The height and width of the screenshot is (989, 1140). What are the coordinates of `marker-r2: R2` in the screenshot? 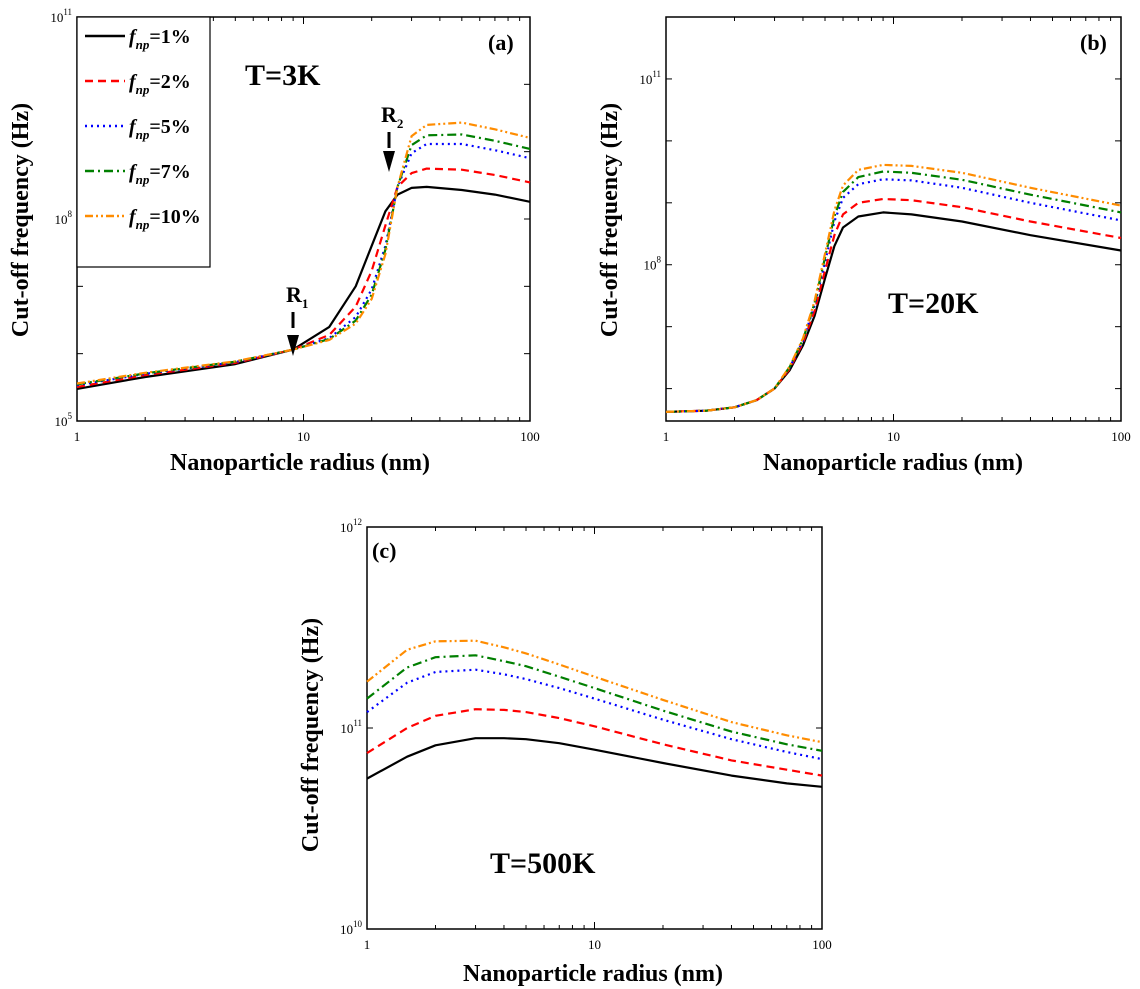 It's located at (392, 137).